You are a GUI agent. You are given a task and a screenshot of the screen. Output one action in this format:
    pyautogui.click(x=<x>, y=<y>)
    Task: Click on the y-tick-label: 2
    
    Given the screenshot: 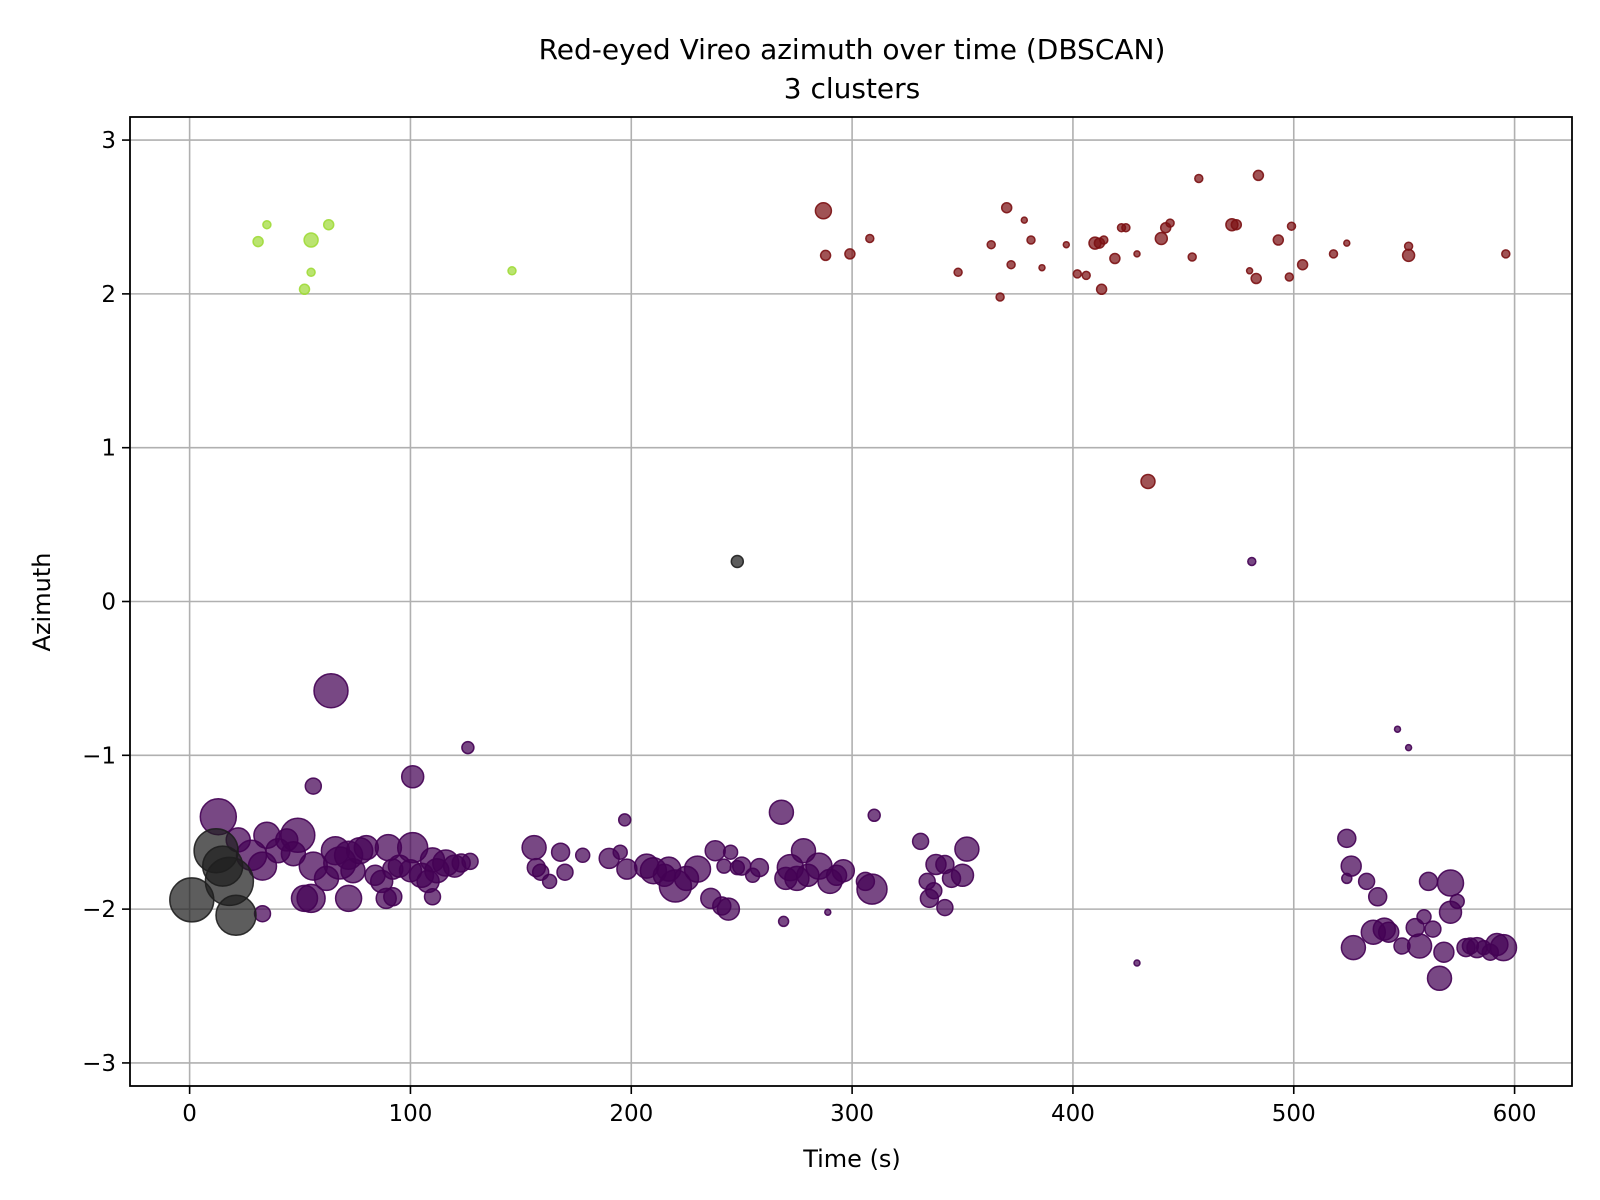 What is the action you would take?
    pyautogui.click(x=108, y=295)
    